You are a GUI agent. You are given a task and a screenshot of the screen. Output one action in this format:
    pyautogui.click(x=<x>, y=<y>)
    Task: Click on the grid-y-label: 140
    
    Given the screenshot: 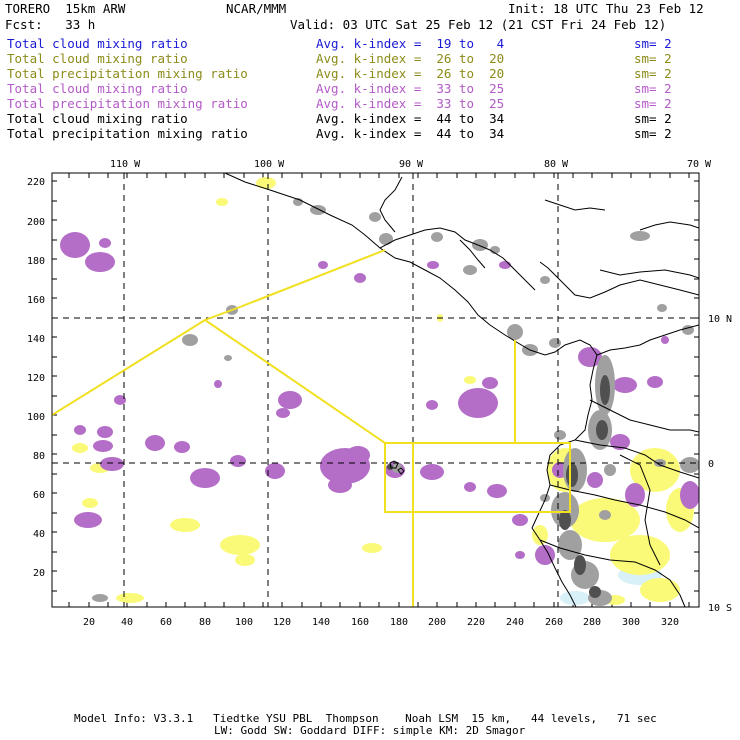 What is the action you would take?
    pyautogui.click(x=36, y=339)
    